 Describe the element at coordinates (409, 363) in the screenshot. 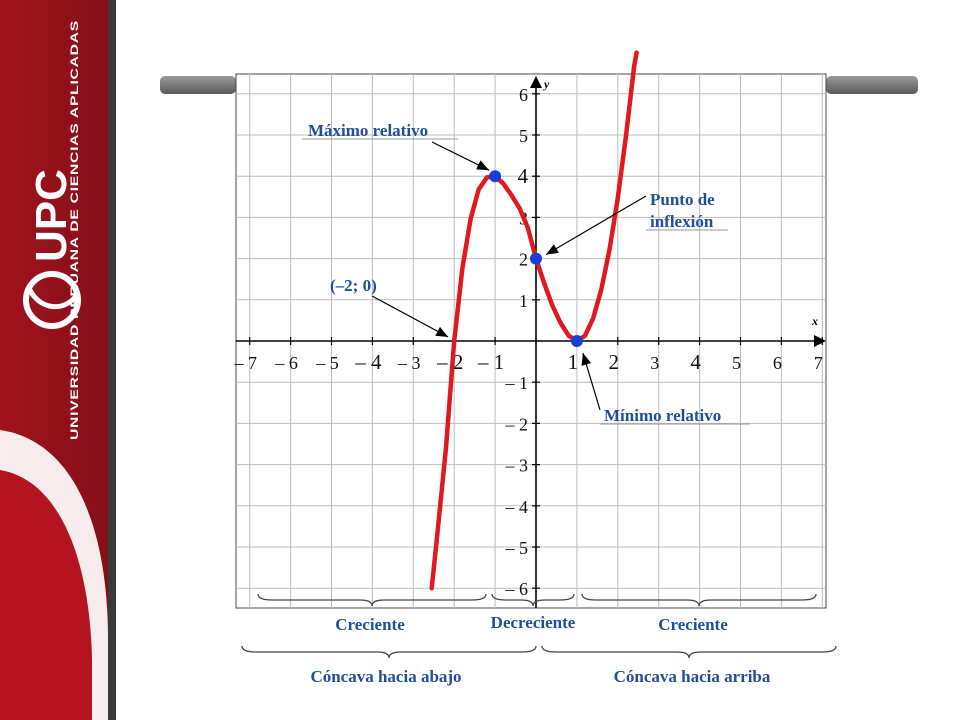

I see `x-tick-label: – 3` at that location.